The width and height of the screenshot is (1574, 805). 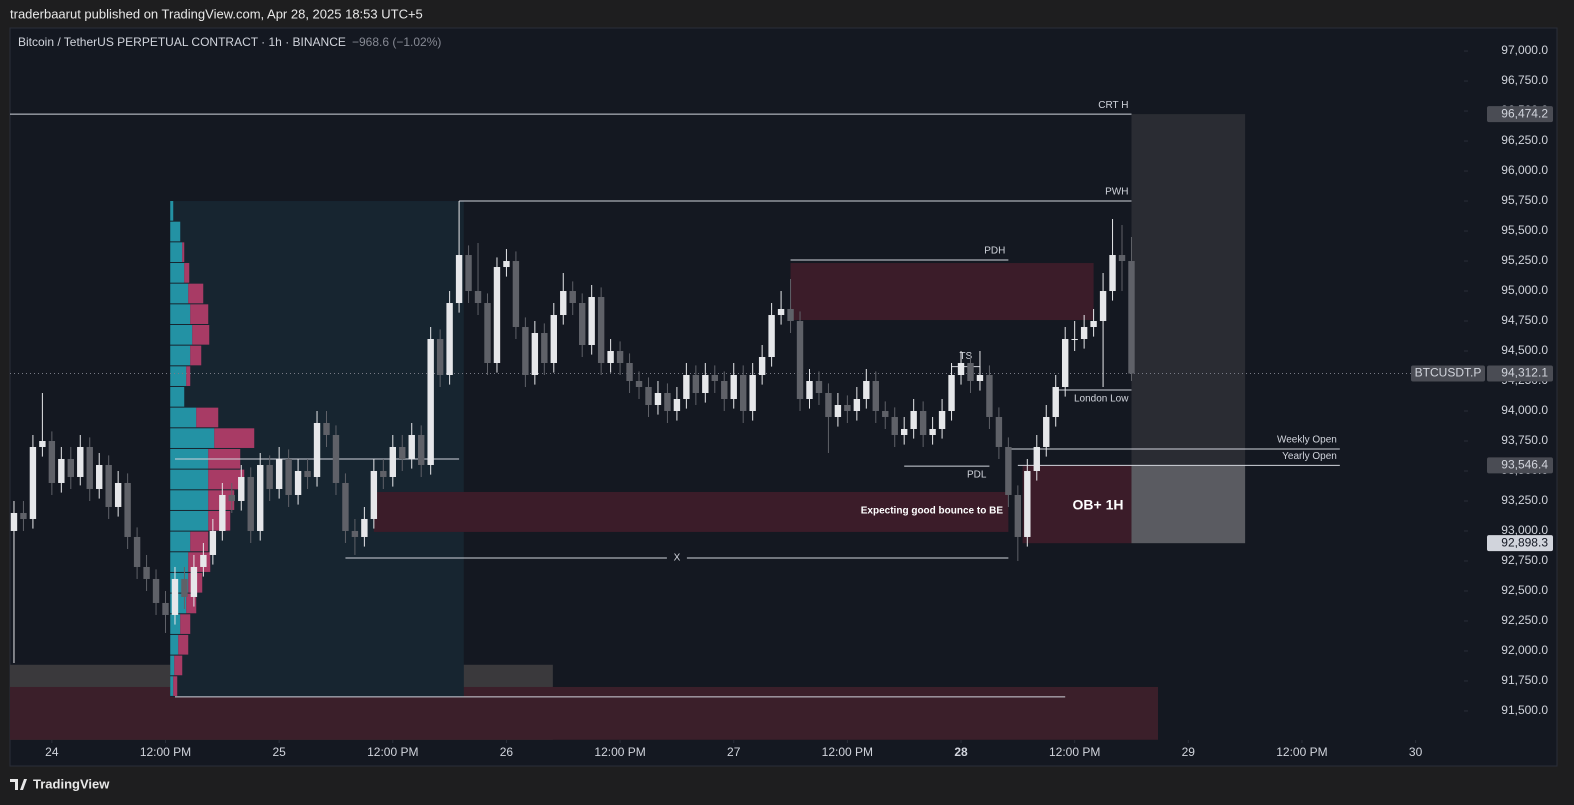 What do you see at coordinates (1524, 500) in the screenshot?
I see `y-tick-label: 93,250.0` at bounding box center [1524, 500].